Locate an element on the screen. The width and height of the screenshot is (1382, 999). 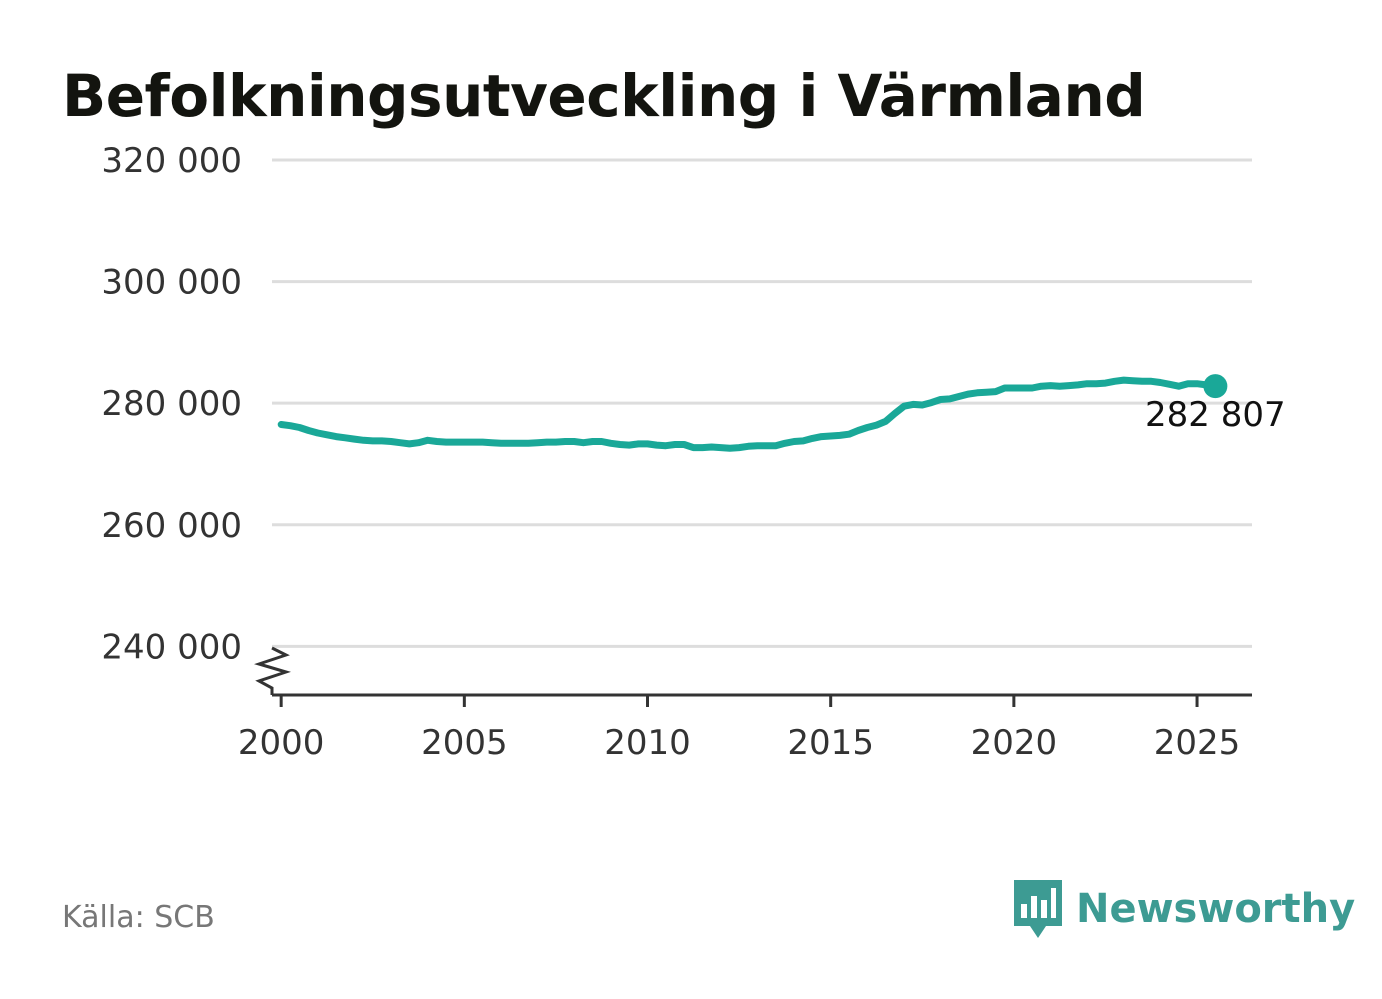
x-tick-label: 2025 is located at coordinates (1197, 743).